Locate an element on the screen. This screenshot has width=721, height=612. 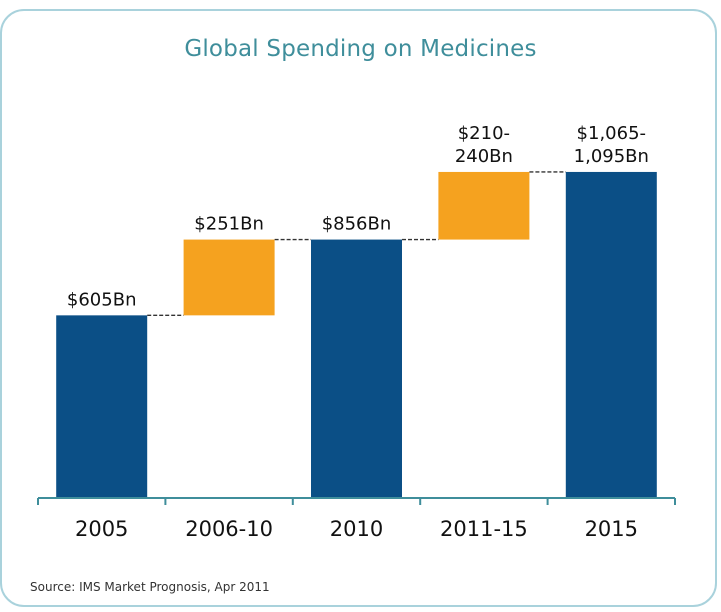
bar-2005 is located at coordinates (102, 406).